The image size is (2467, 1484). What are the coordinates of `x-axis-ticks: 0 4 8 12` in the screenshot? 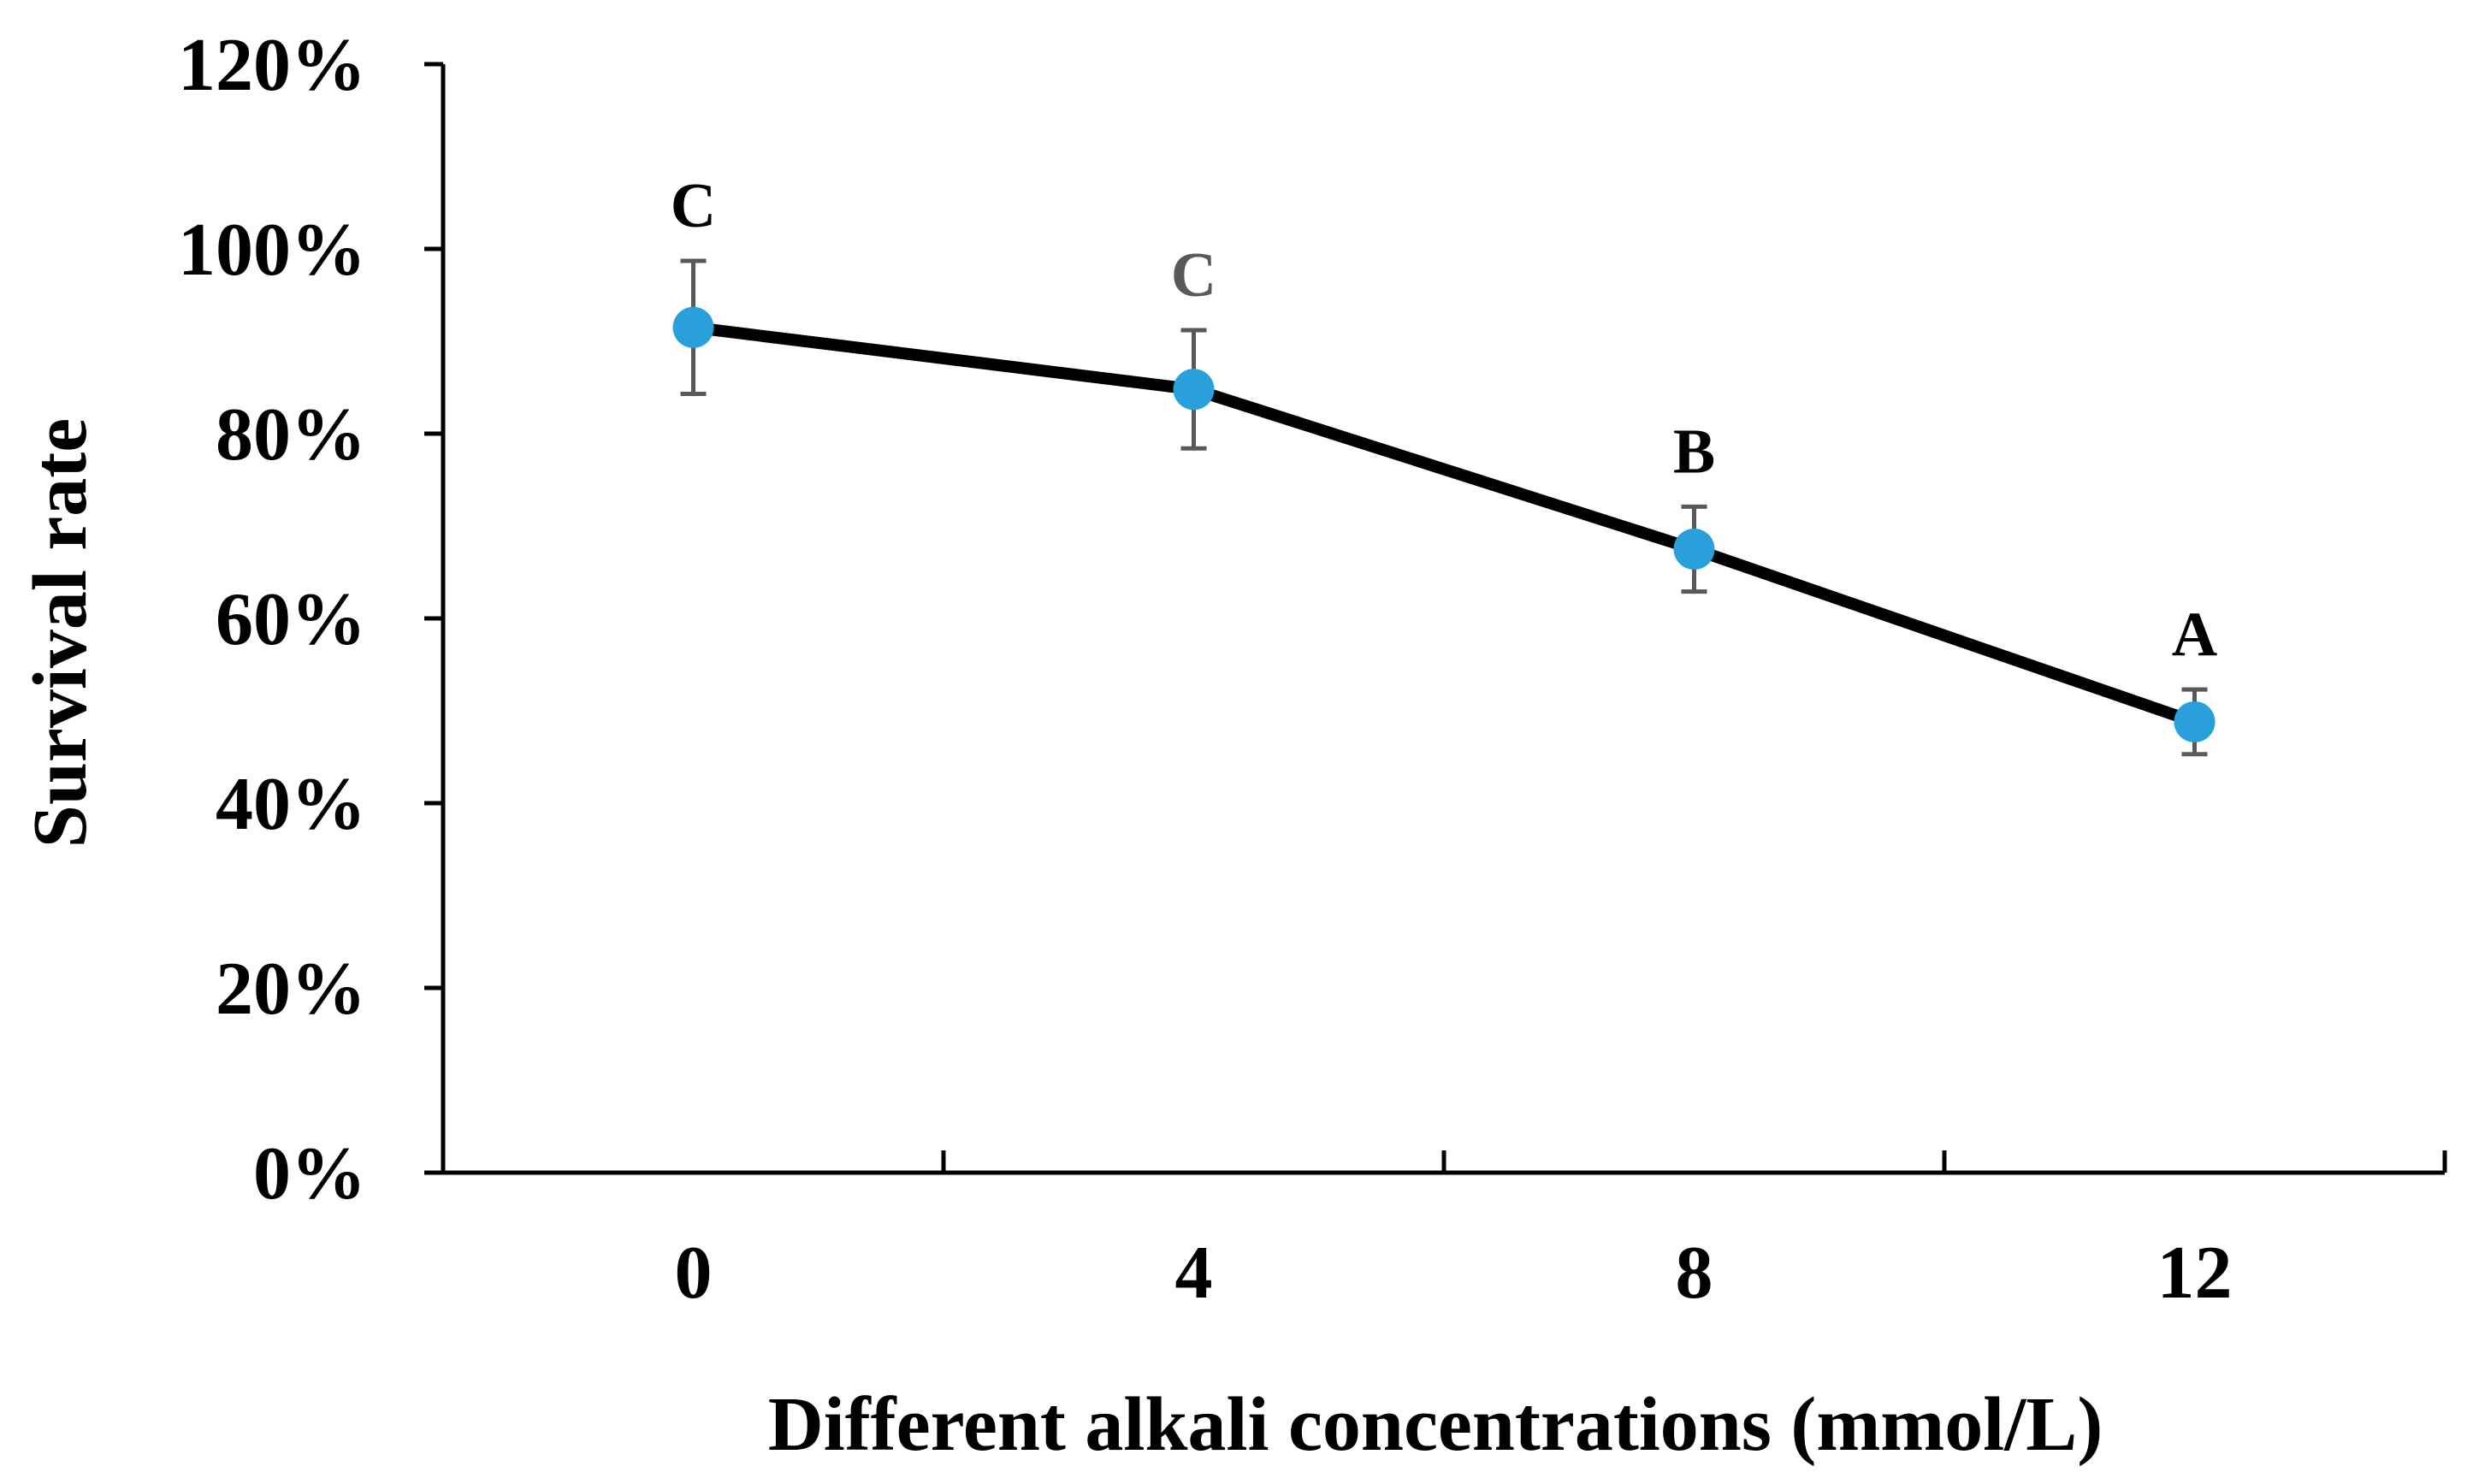 It's located at (1444, 1232).